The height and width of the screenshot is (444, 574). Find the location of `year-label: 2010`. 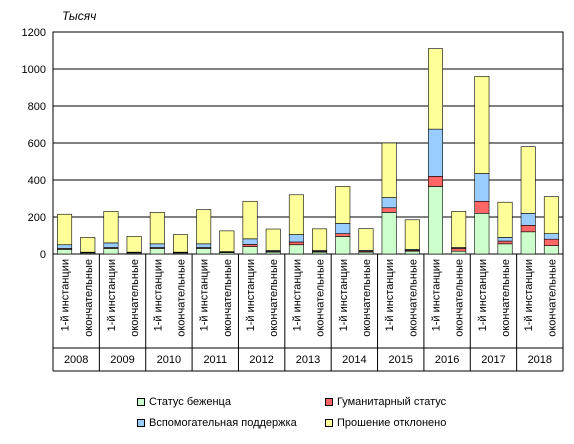

year-label: 2010 is located at coordinates (169, 360).